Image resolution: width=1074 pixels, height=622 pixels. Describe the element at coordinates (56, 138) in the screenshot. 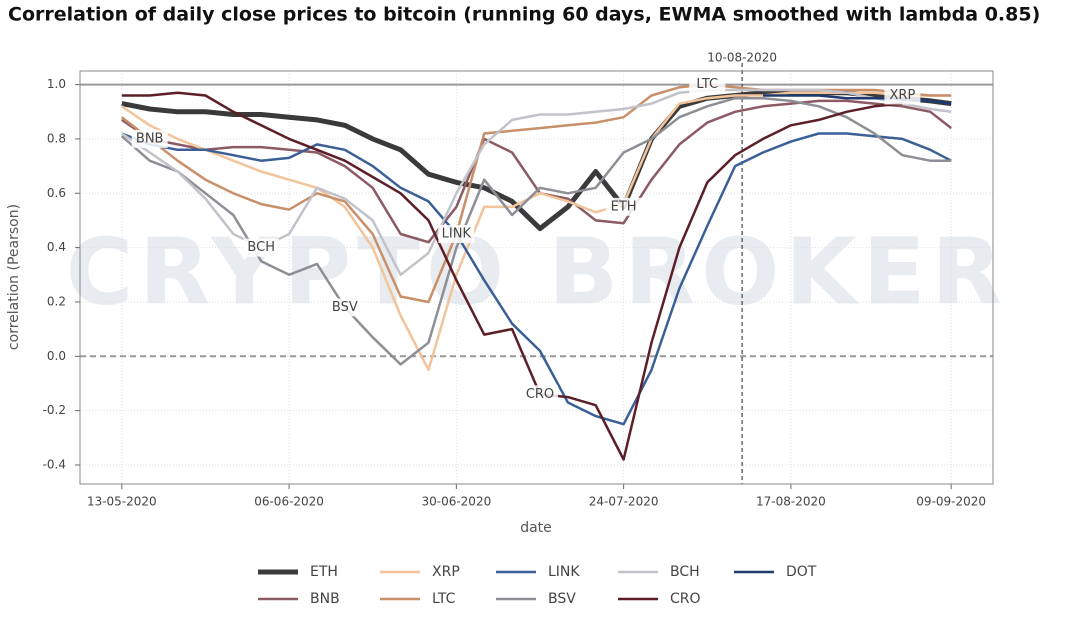

I see `y-tick-label: 0.8` at that location.